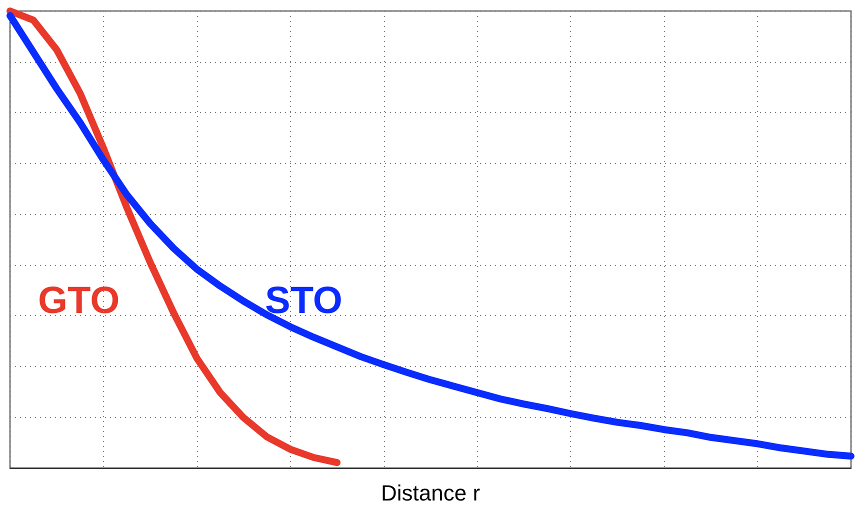  I want to click on series-label: GTO, so click(79, 301).